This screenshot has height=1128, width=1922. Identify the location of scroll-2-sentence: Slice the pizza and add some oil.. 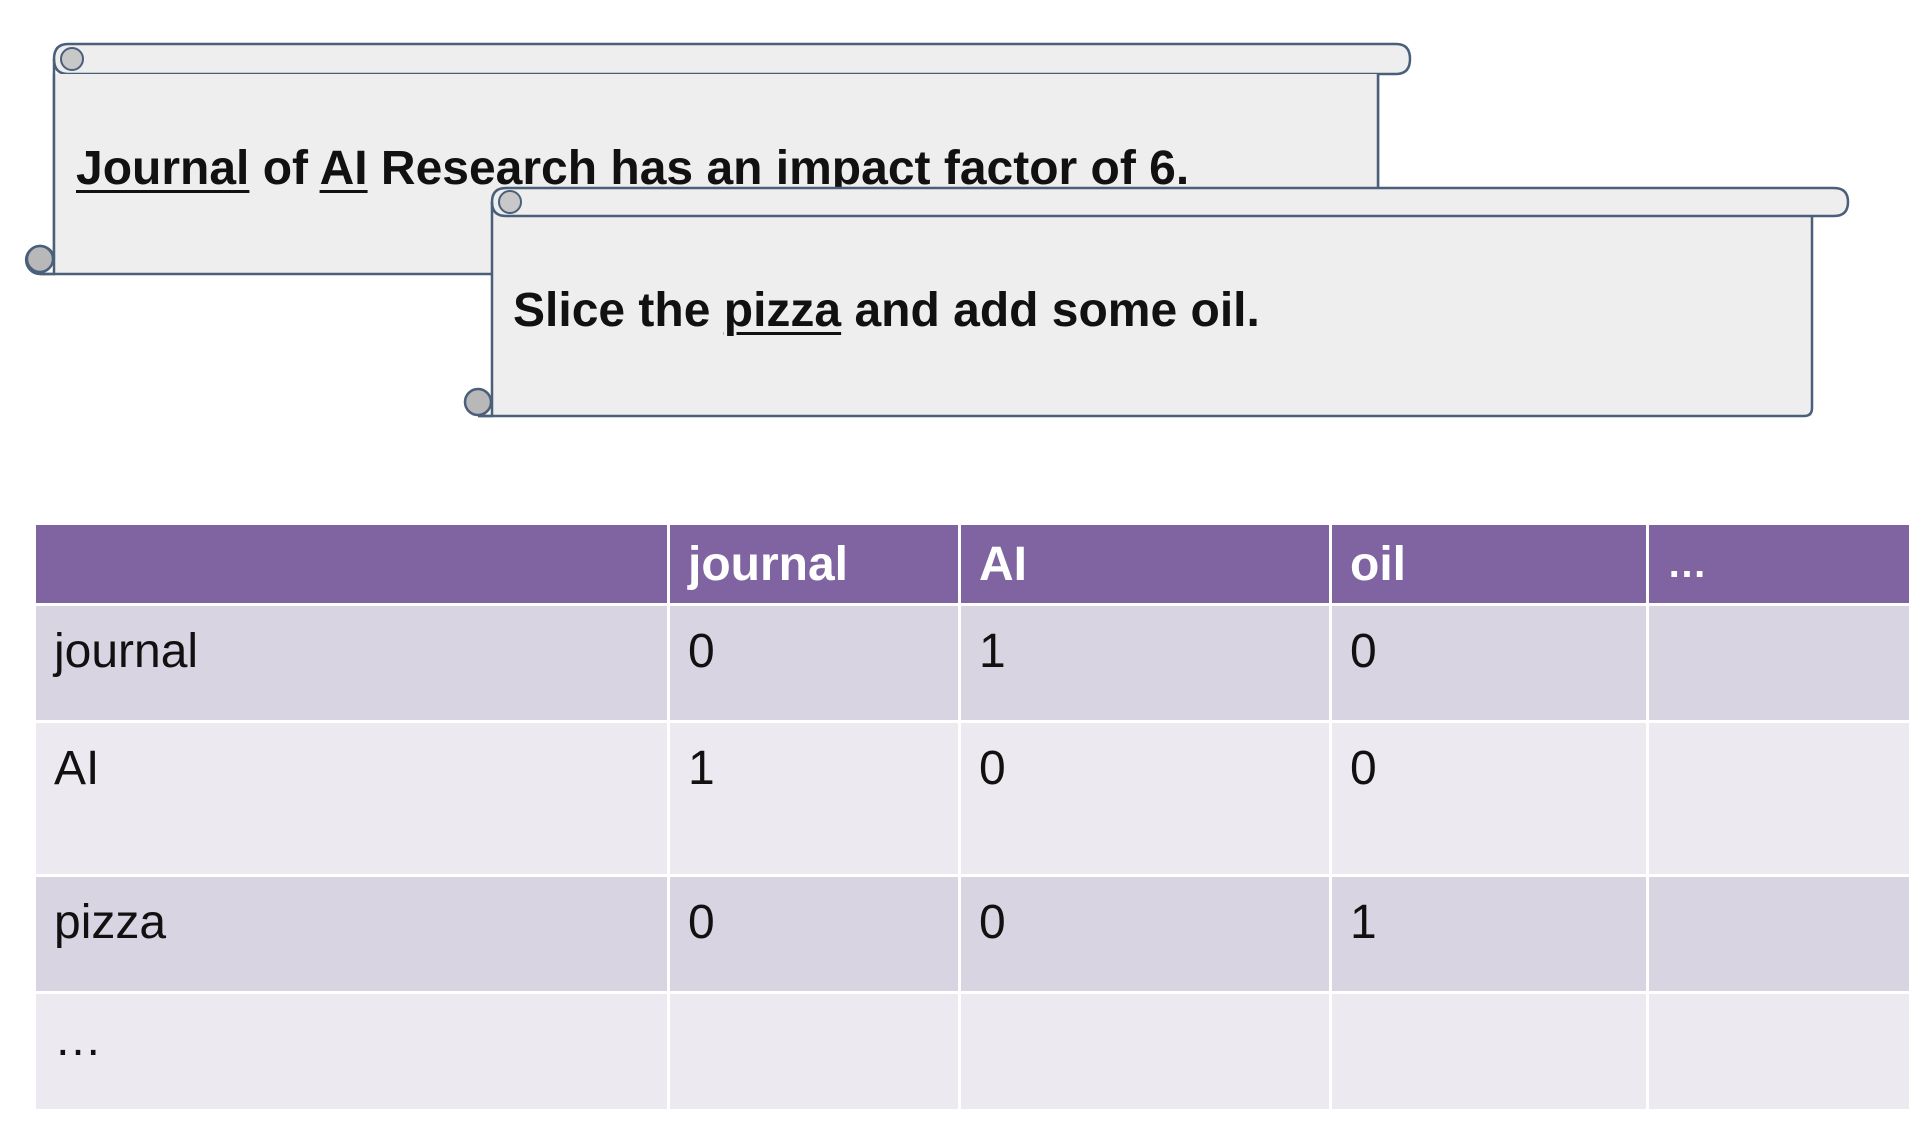
(886, 311).